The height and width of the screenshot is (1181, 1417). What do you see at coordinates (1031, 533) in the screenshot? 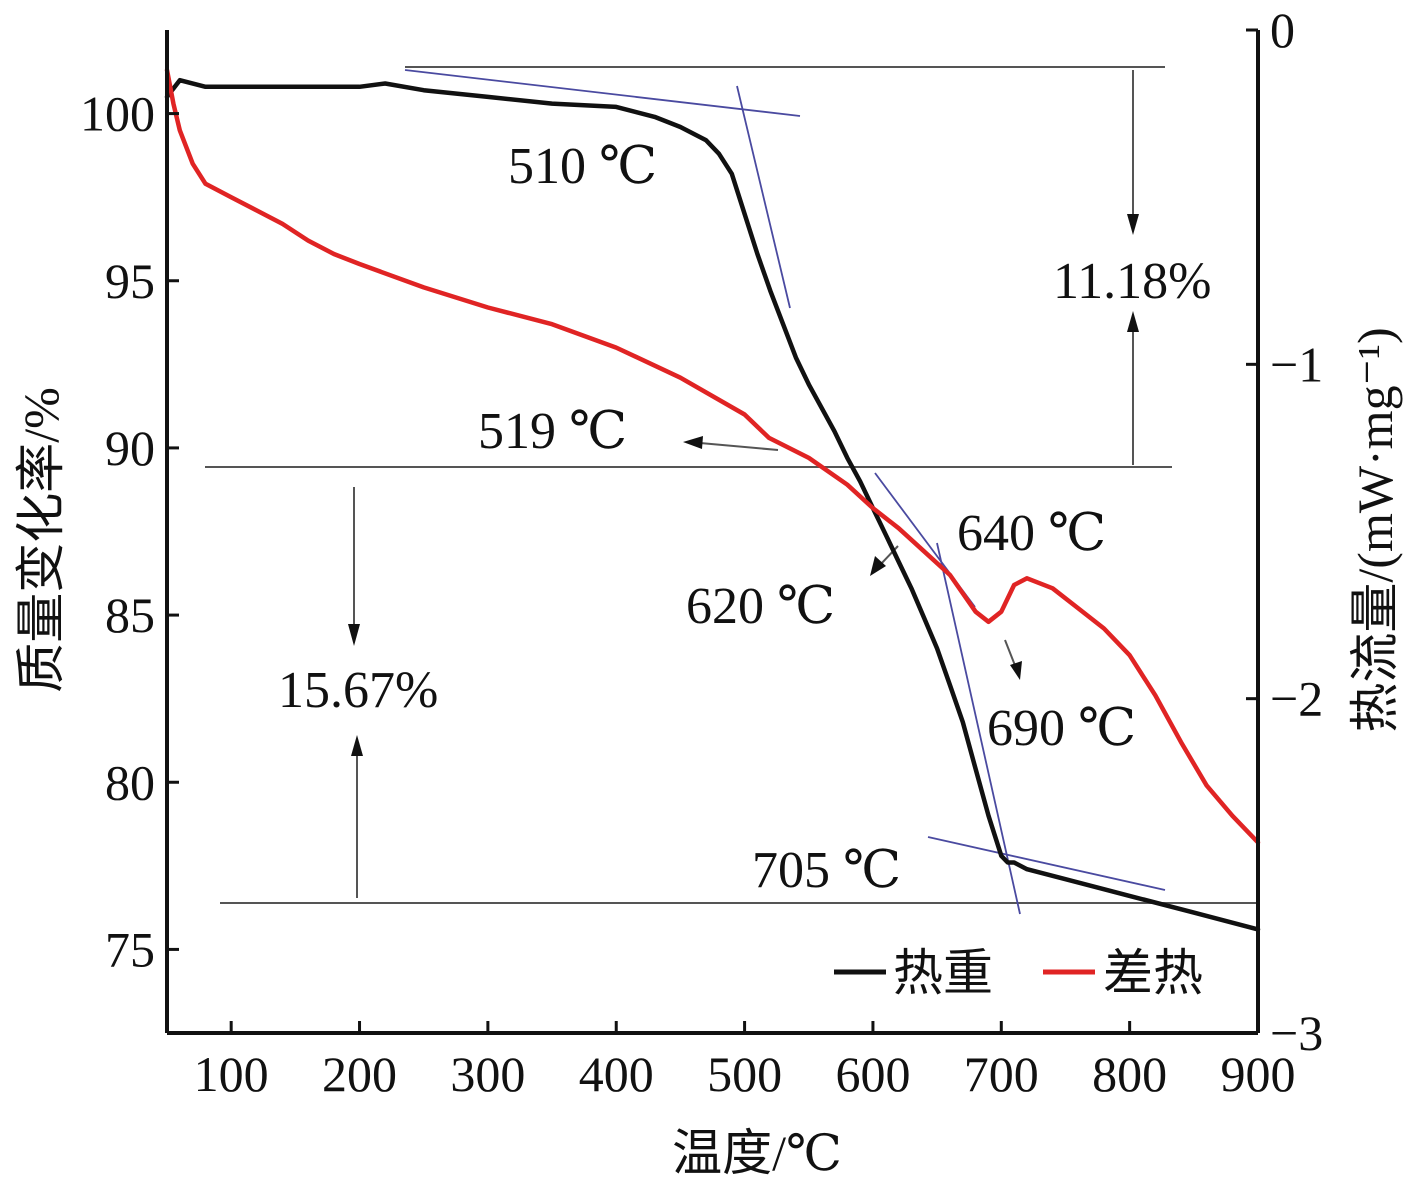
I see `annotation-640: 640 ℃` at bounding box center [1031, 533].